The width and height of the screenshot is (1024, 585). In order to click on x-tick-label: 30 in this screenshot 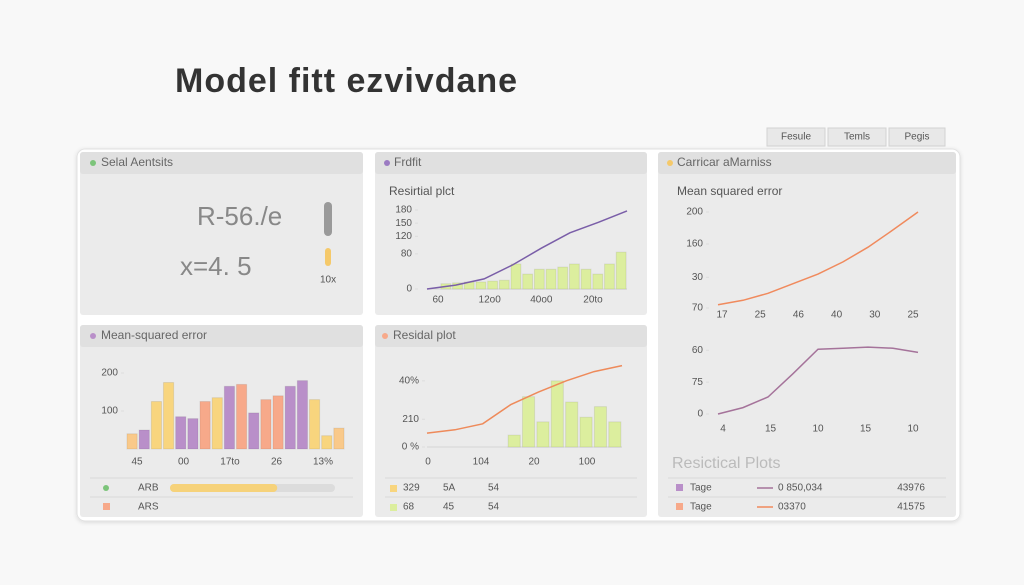, I will do `click(875, 315)`.